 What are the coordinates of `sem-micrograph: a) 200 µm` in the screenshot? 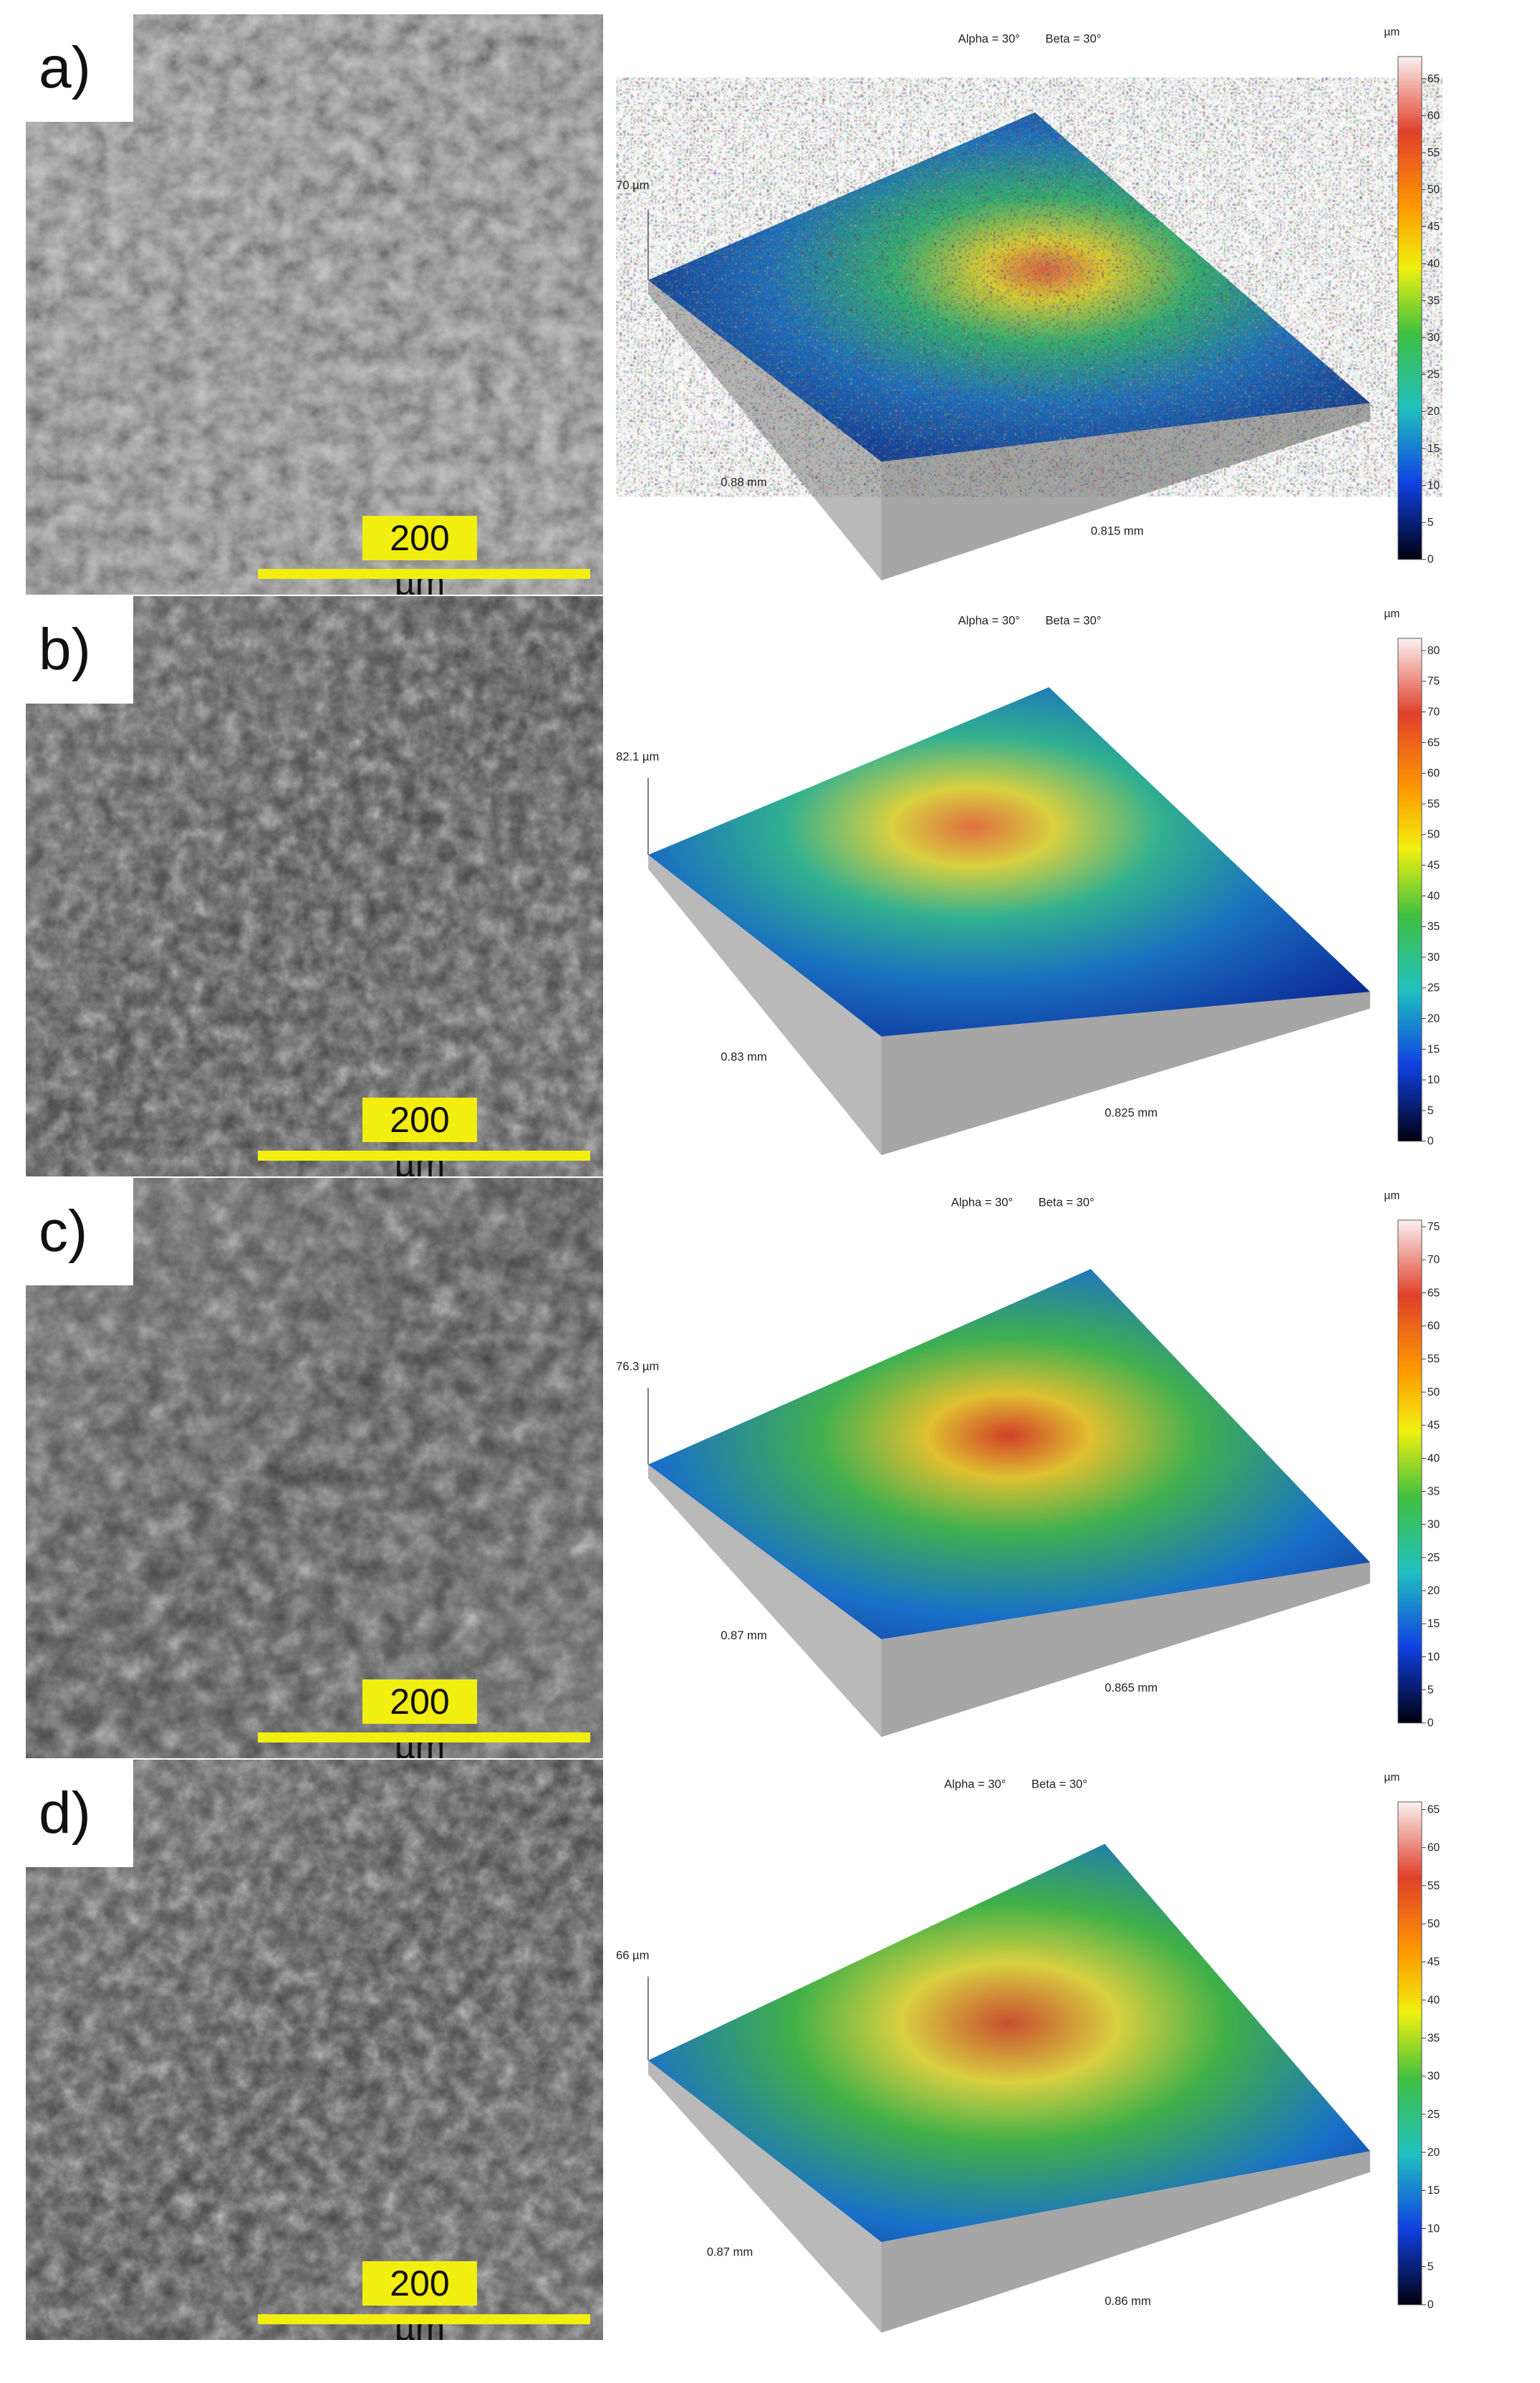 It's located at (314, 304).